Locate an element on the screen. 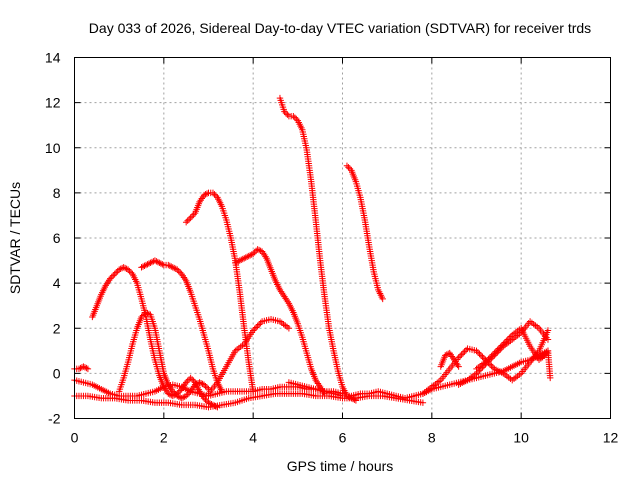 This screenshot has height=480, width=640. x-tick-label: 2 is located at coordinates (164, 438).